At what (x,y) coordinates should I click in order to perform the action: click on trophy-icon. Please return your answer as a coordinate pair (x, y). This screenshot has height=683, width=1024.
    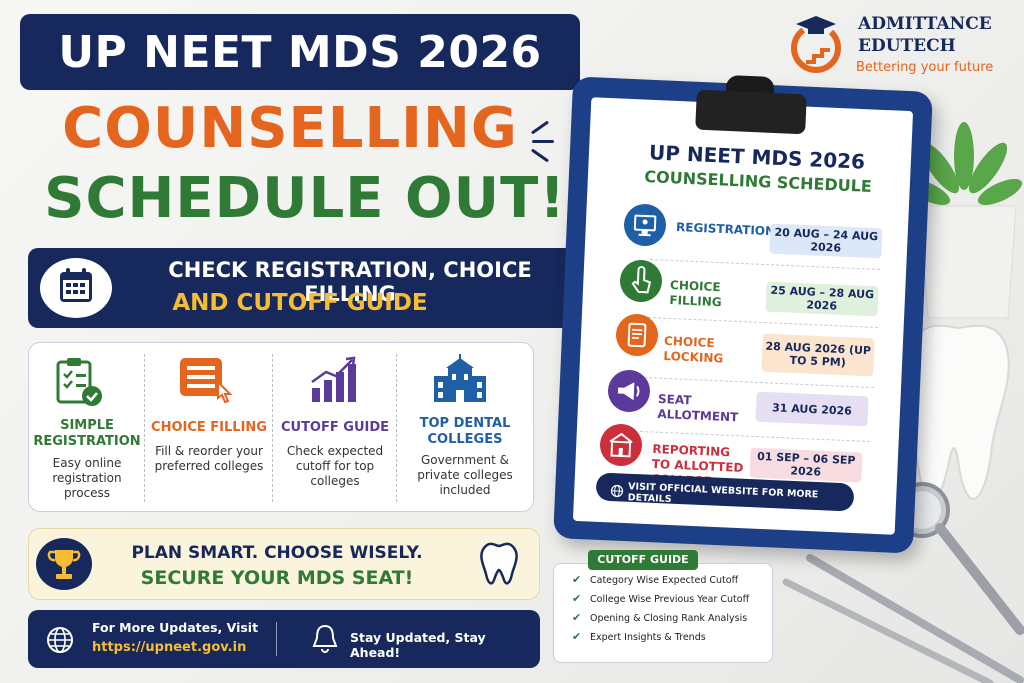
    Looking at the image, I should click on (64, 564).